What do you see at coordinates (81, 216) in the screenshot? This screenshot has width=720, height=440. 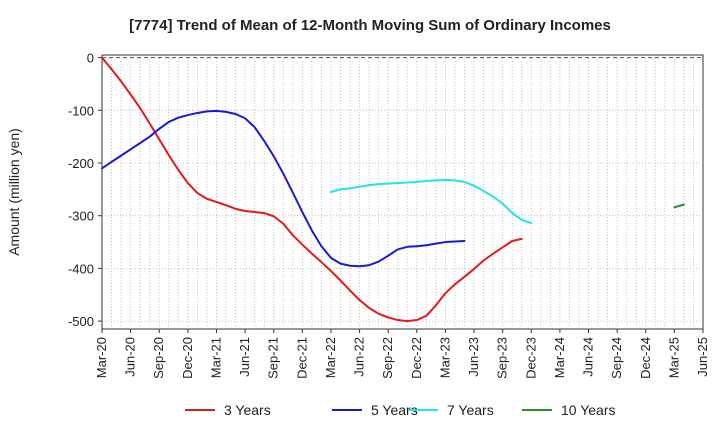 I see `y-tick-label: -300` at bounding box center [81, 216].